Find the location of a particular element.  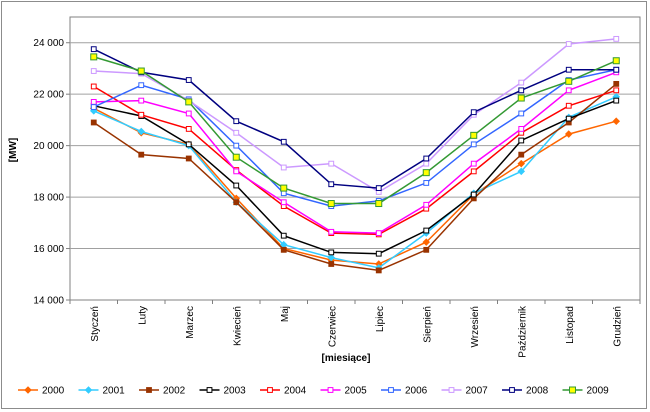

legend-item-2007: 2007 is located at coordinates (465, 391).